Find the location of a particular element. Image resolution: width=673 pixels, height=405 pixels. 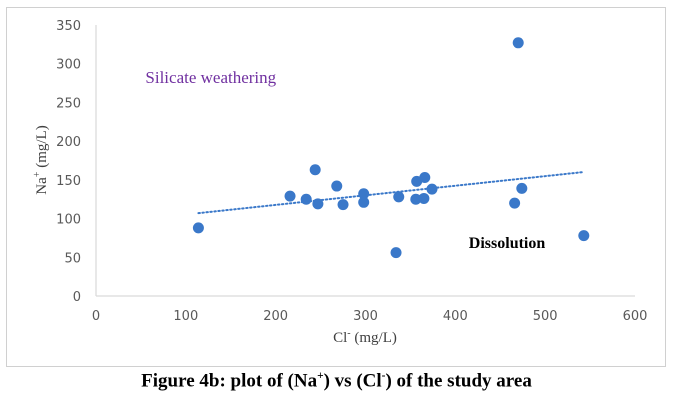

y-tick-label: 0 is located at coordinates (77, 297).